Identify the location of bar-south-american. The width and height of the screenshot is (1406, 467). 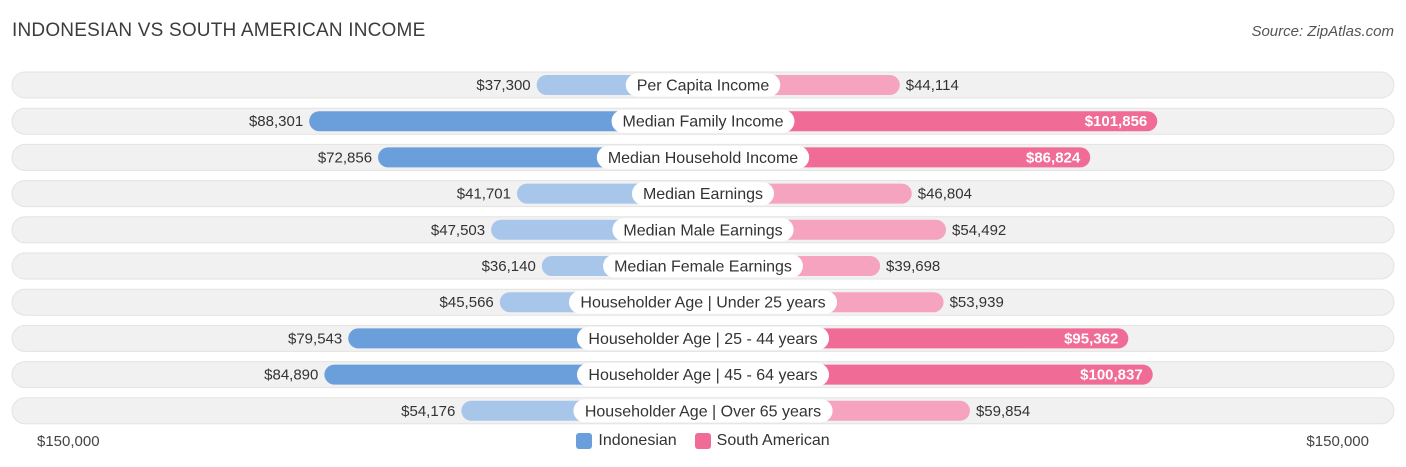
(930, 121).